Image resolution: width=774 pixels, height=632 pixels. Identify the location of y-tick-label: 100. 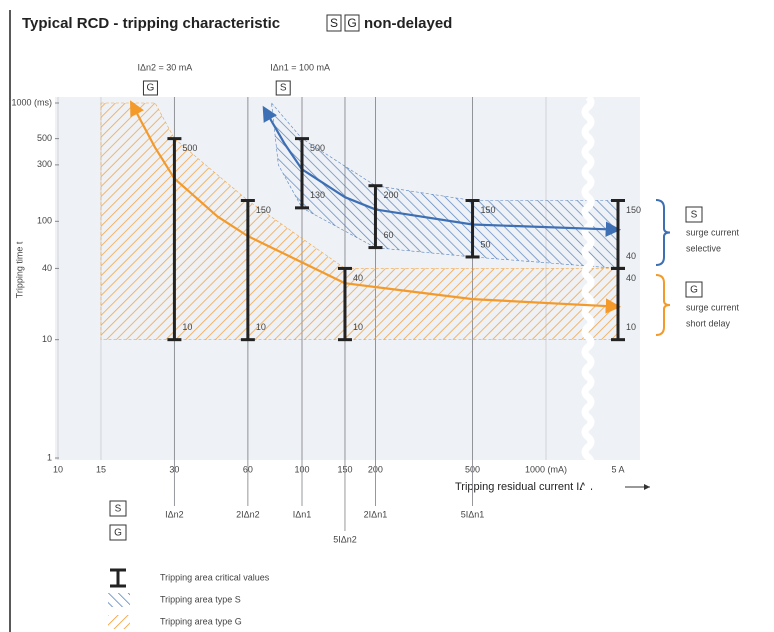
(44, 221).